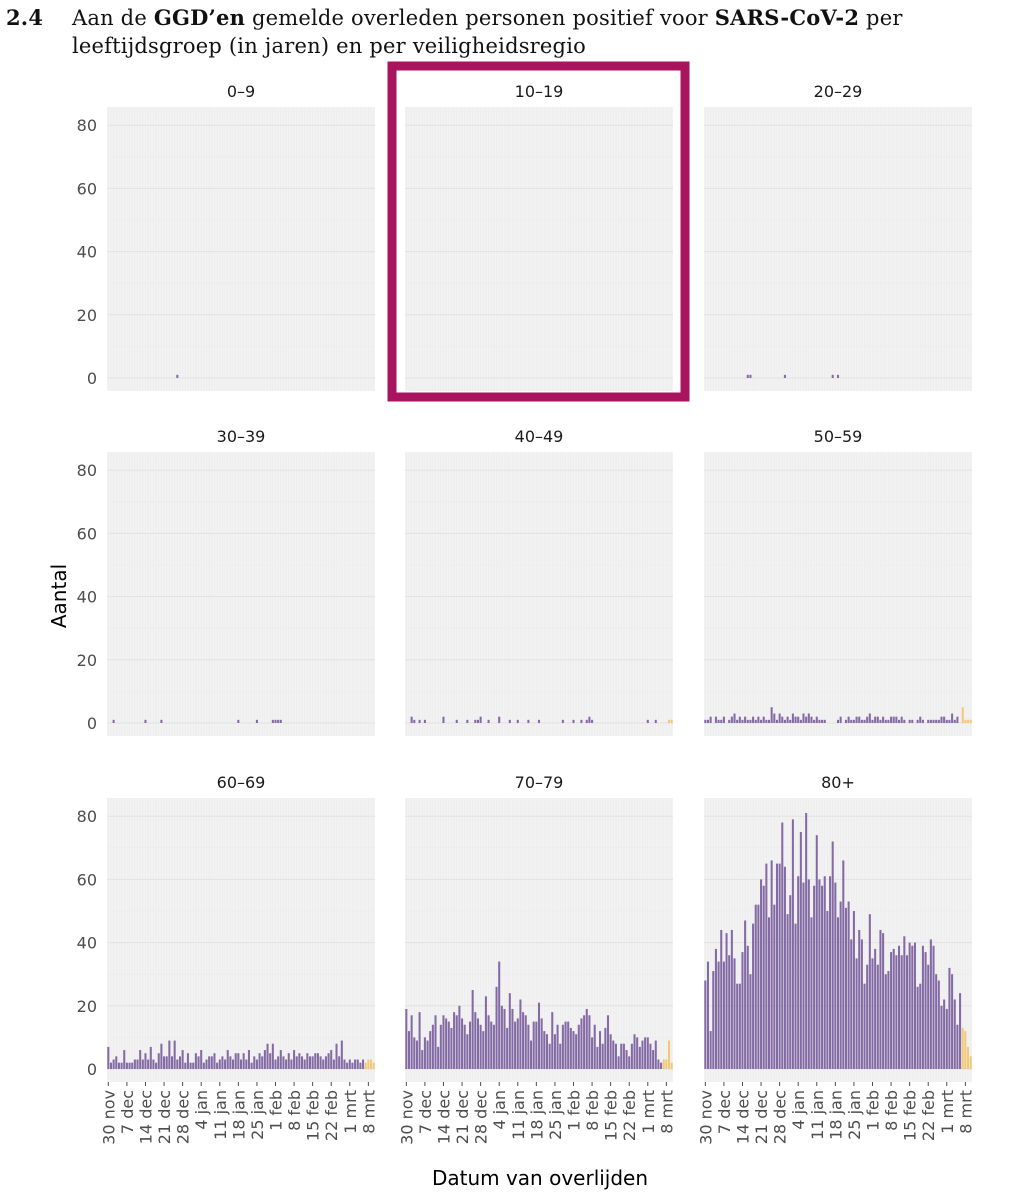 Image resolution: width=1029 pixels, height=1199 pixels. Describe the element at coordinates (241, 91) in the screenshot. I see `panel-title: 0–9` at that location.